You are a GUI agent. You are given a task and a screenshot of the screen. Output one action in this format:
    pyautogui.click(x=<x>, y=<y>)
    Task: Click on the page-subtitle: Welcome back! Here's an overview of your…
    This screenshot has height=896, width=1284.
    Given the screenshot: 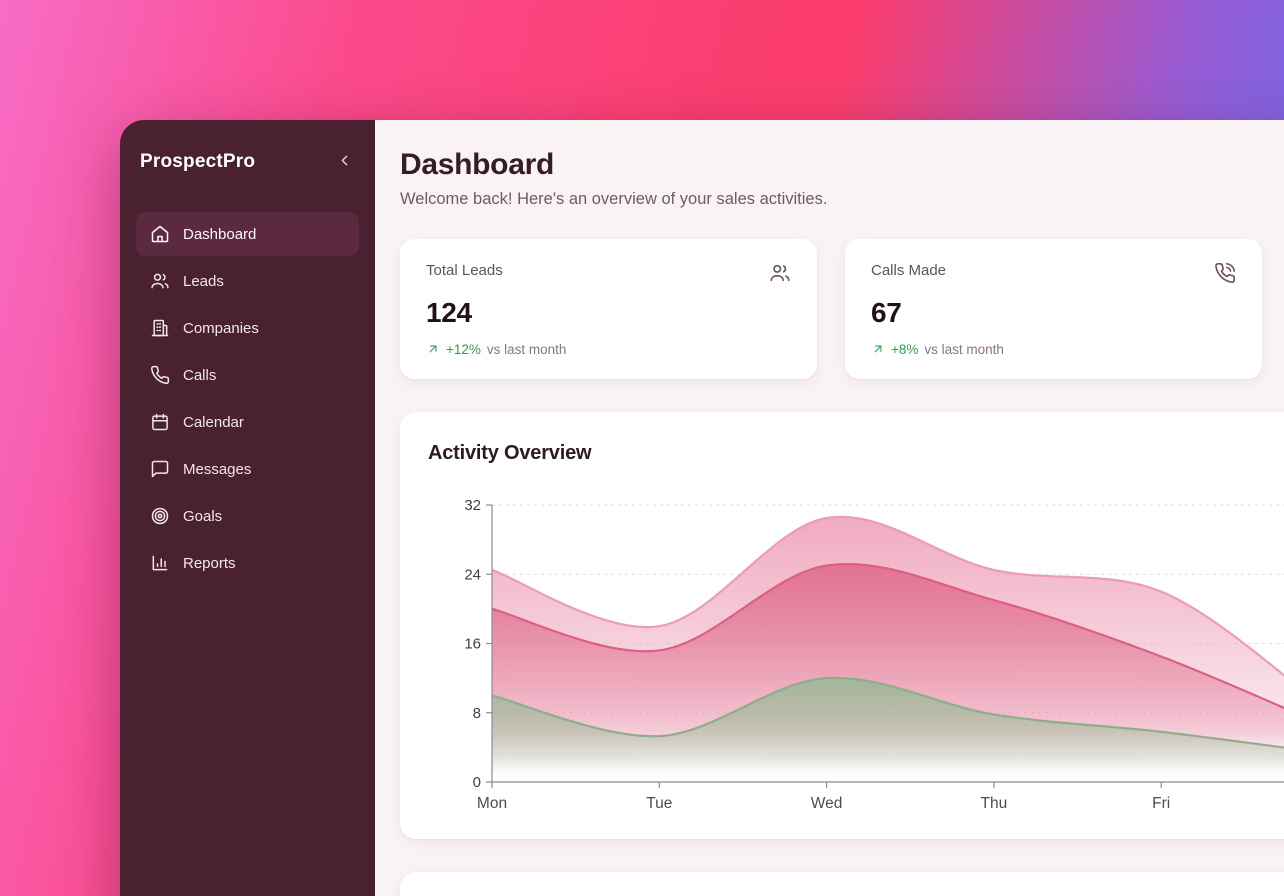 What is the action you would take?
    pyautogui.click(x=614, y=198)
    